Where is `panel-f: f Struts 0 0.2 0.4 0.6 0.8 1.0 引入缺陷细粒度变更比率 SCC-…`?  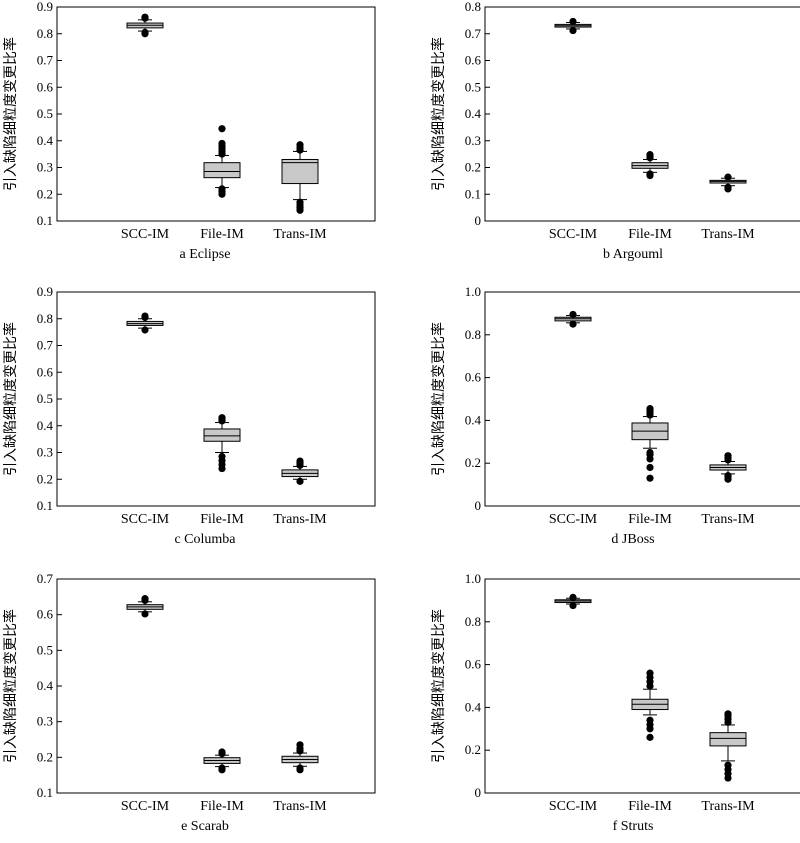 panel-f: f Struts 0 0.2 0.4 0.6 0.8 1.0 引入缺陷细粒度变更比率 SCC-… is located at coordinates (615, 702).